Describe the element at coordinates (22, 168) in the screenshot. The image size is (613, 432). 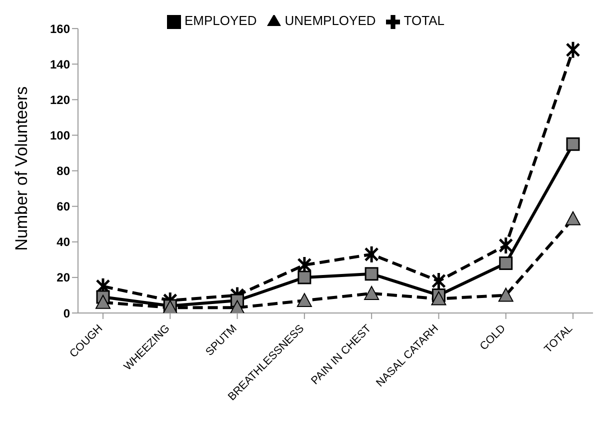
I see `y-axis-title: Number of Volunteers` at that location.